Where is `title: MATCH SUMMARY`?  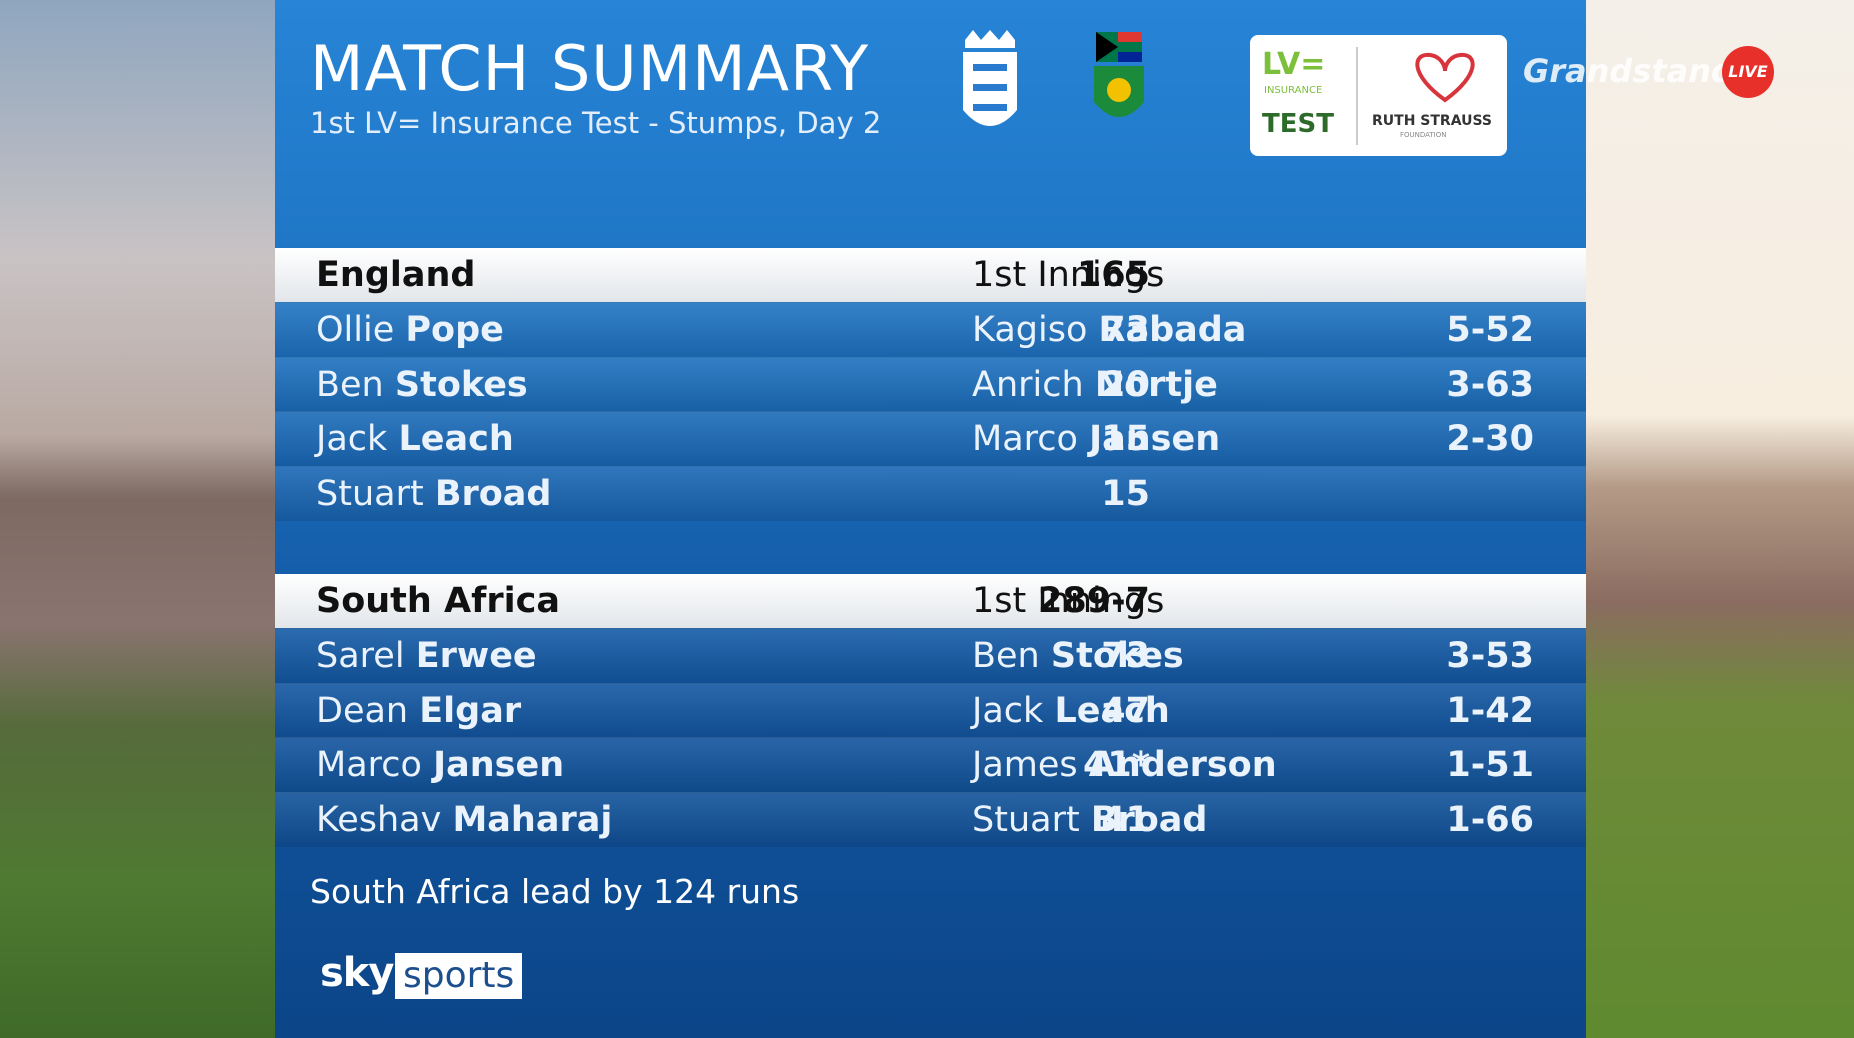 title: MATCH SUMMARY is located at coordinates (590, 68).